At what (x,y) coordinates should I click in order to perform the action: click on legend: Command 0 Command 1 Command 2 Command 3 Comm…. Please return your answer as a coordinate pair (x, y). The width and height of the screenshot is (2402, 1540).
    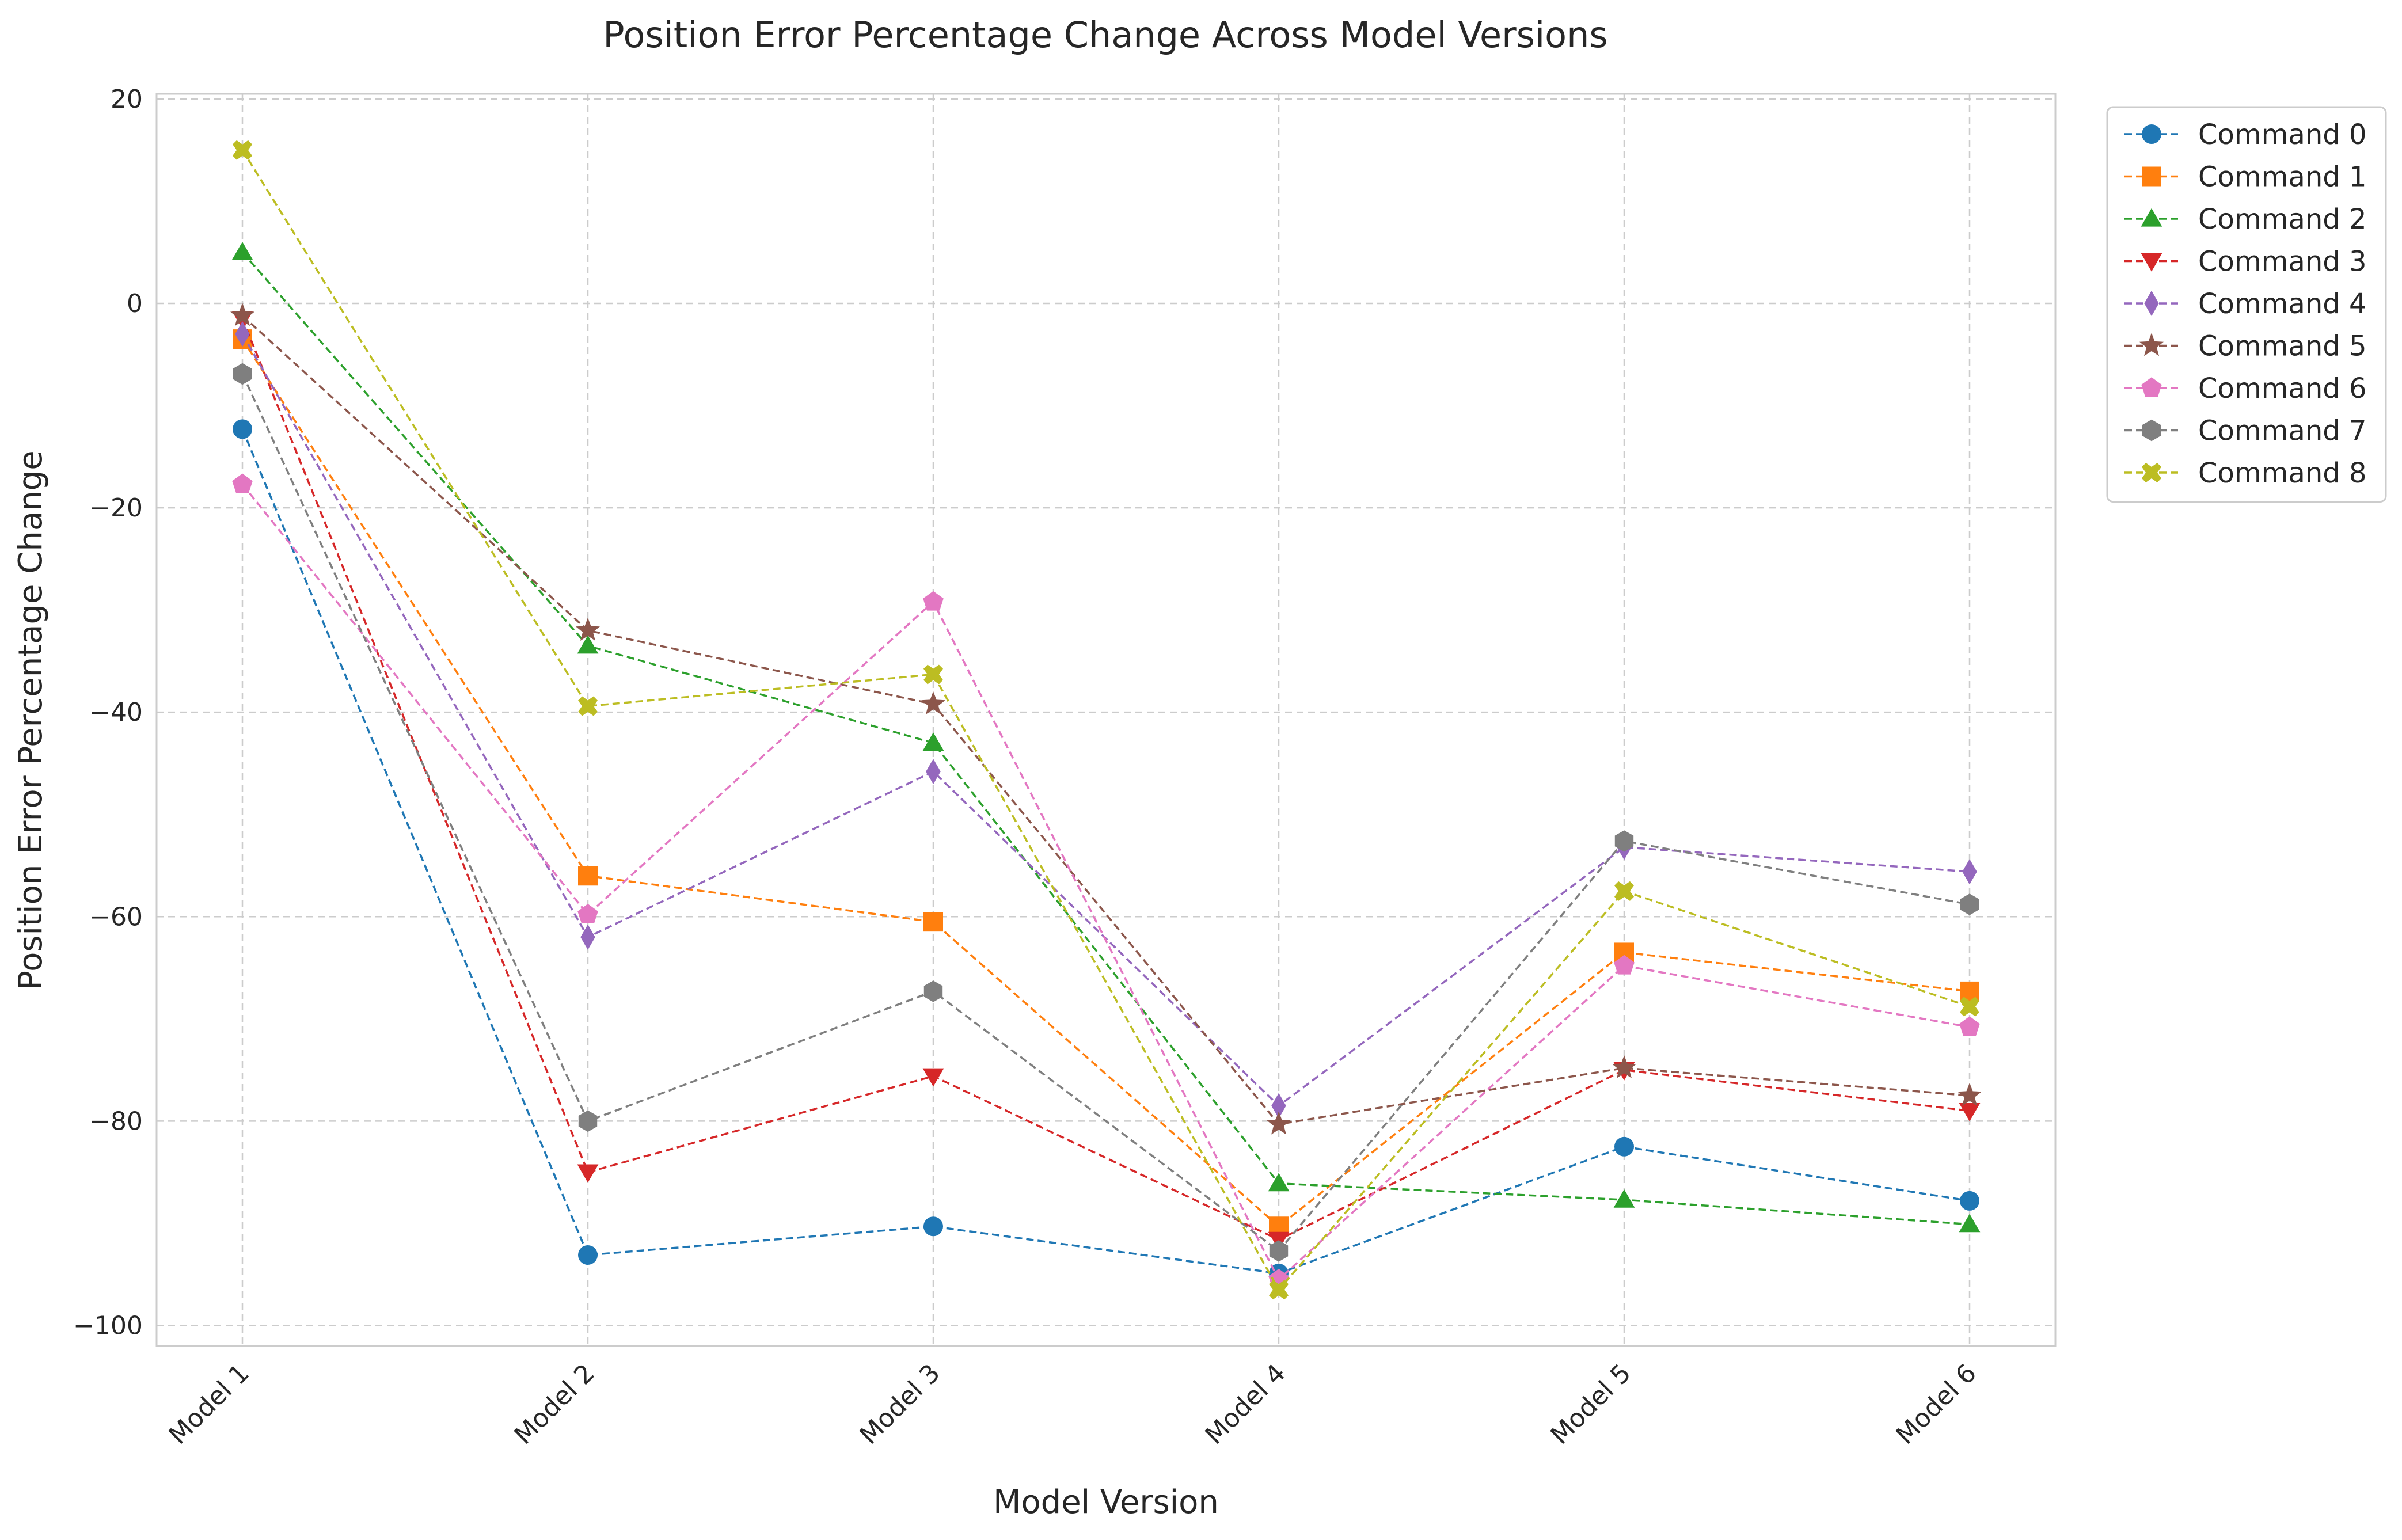
    Looking at the image, I should click on (2246, 305).